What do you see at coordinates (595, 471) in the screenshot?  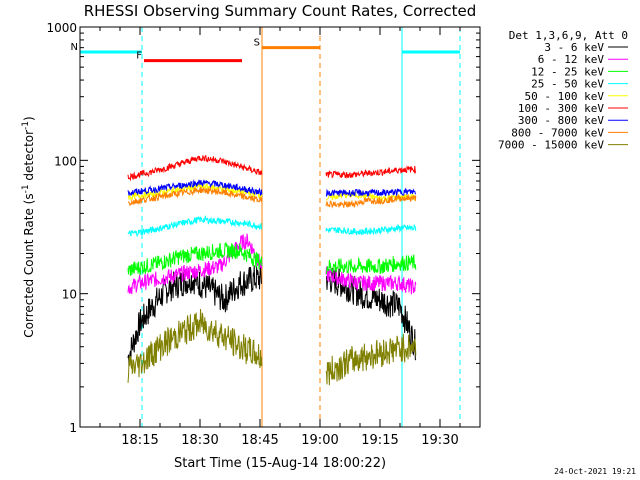 I see `footer-timestamp: 24-Oct-2021 19:21` at bounding box center [595, 471].